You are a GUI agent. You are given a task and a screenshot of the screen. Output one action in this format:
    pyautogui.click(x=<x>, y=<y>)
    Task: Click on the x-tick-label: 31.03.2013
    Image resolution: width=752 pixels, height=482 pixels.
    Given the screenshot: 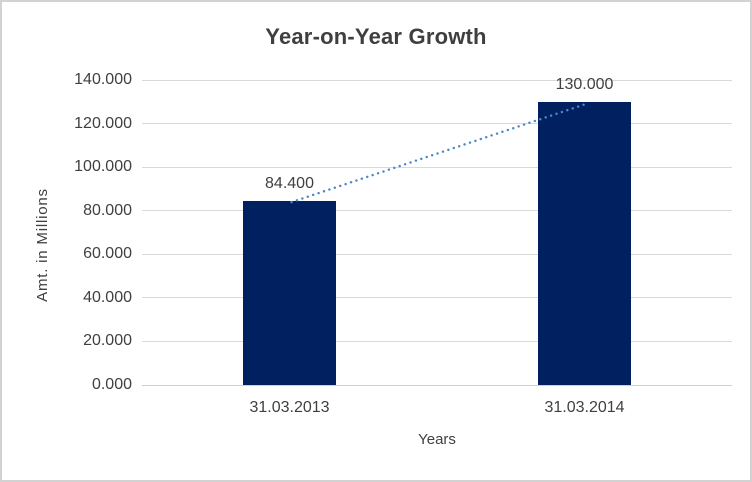 What is the action you would take?
    pyautogui.click(x=289, y=407)
    